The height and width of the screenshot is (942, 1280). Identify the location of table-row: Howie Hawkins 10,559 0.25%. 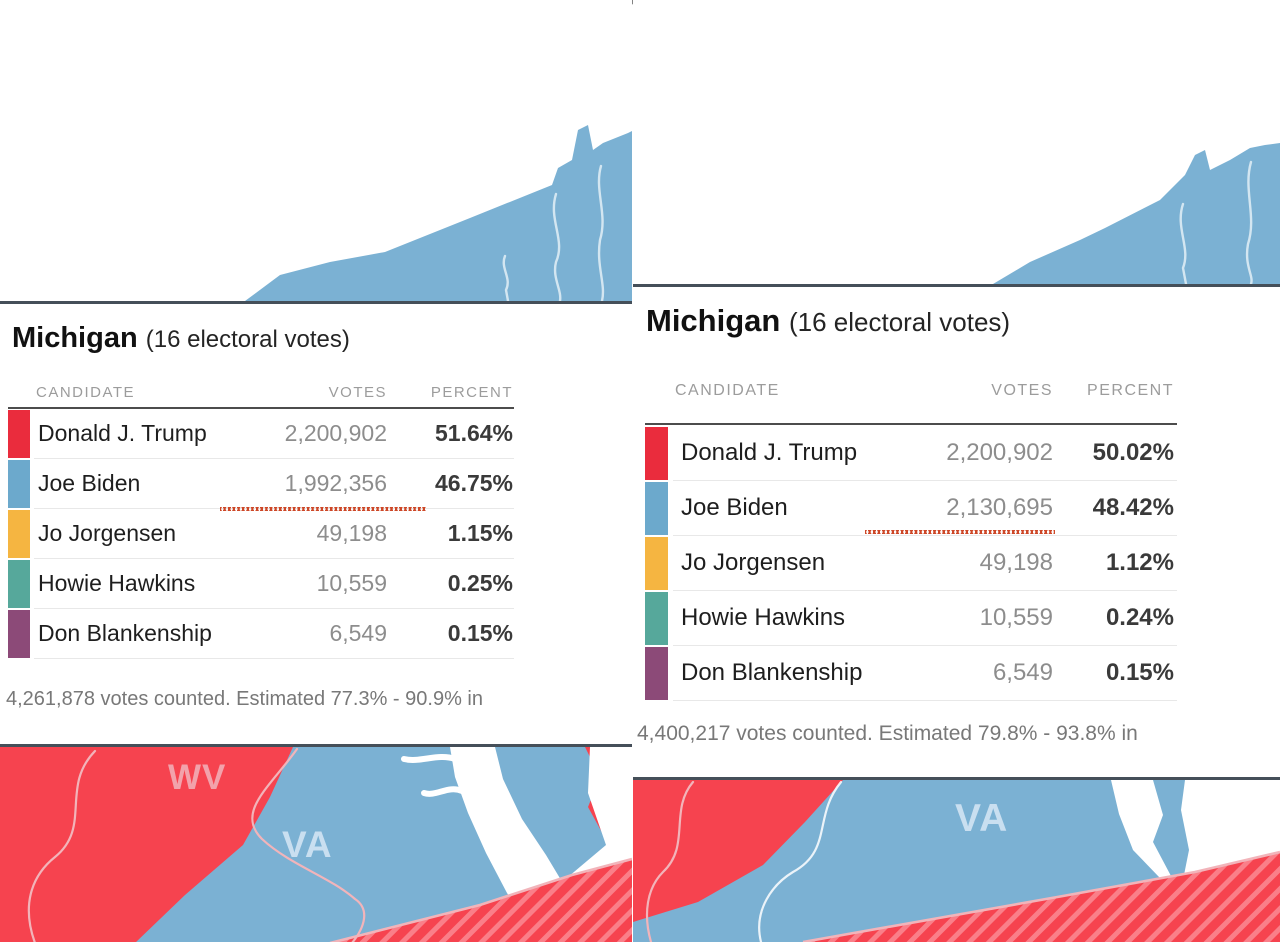
(316, 584).